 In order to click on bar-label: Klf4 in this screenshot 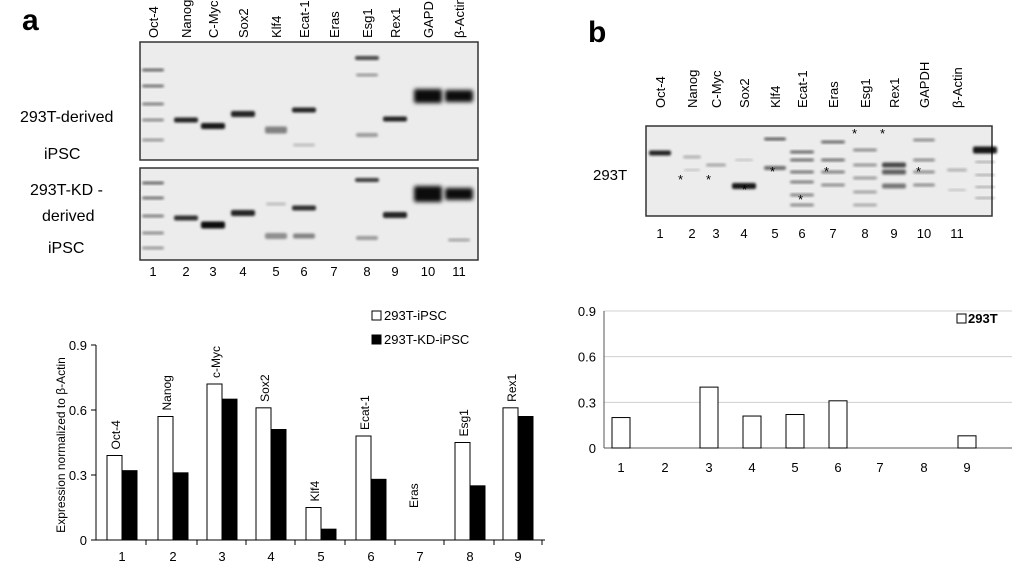, I will do `click(315, 490)`.